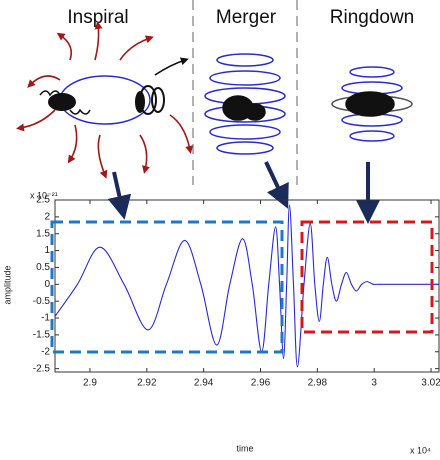 The width and height of the screenshot is (440, 460). I want to click on x-axis-label: time, so click(244, 448).